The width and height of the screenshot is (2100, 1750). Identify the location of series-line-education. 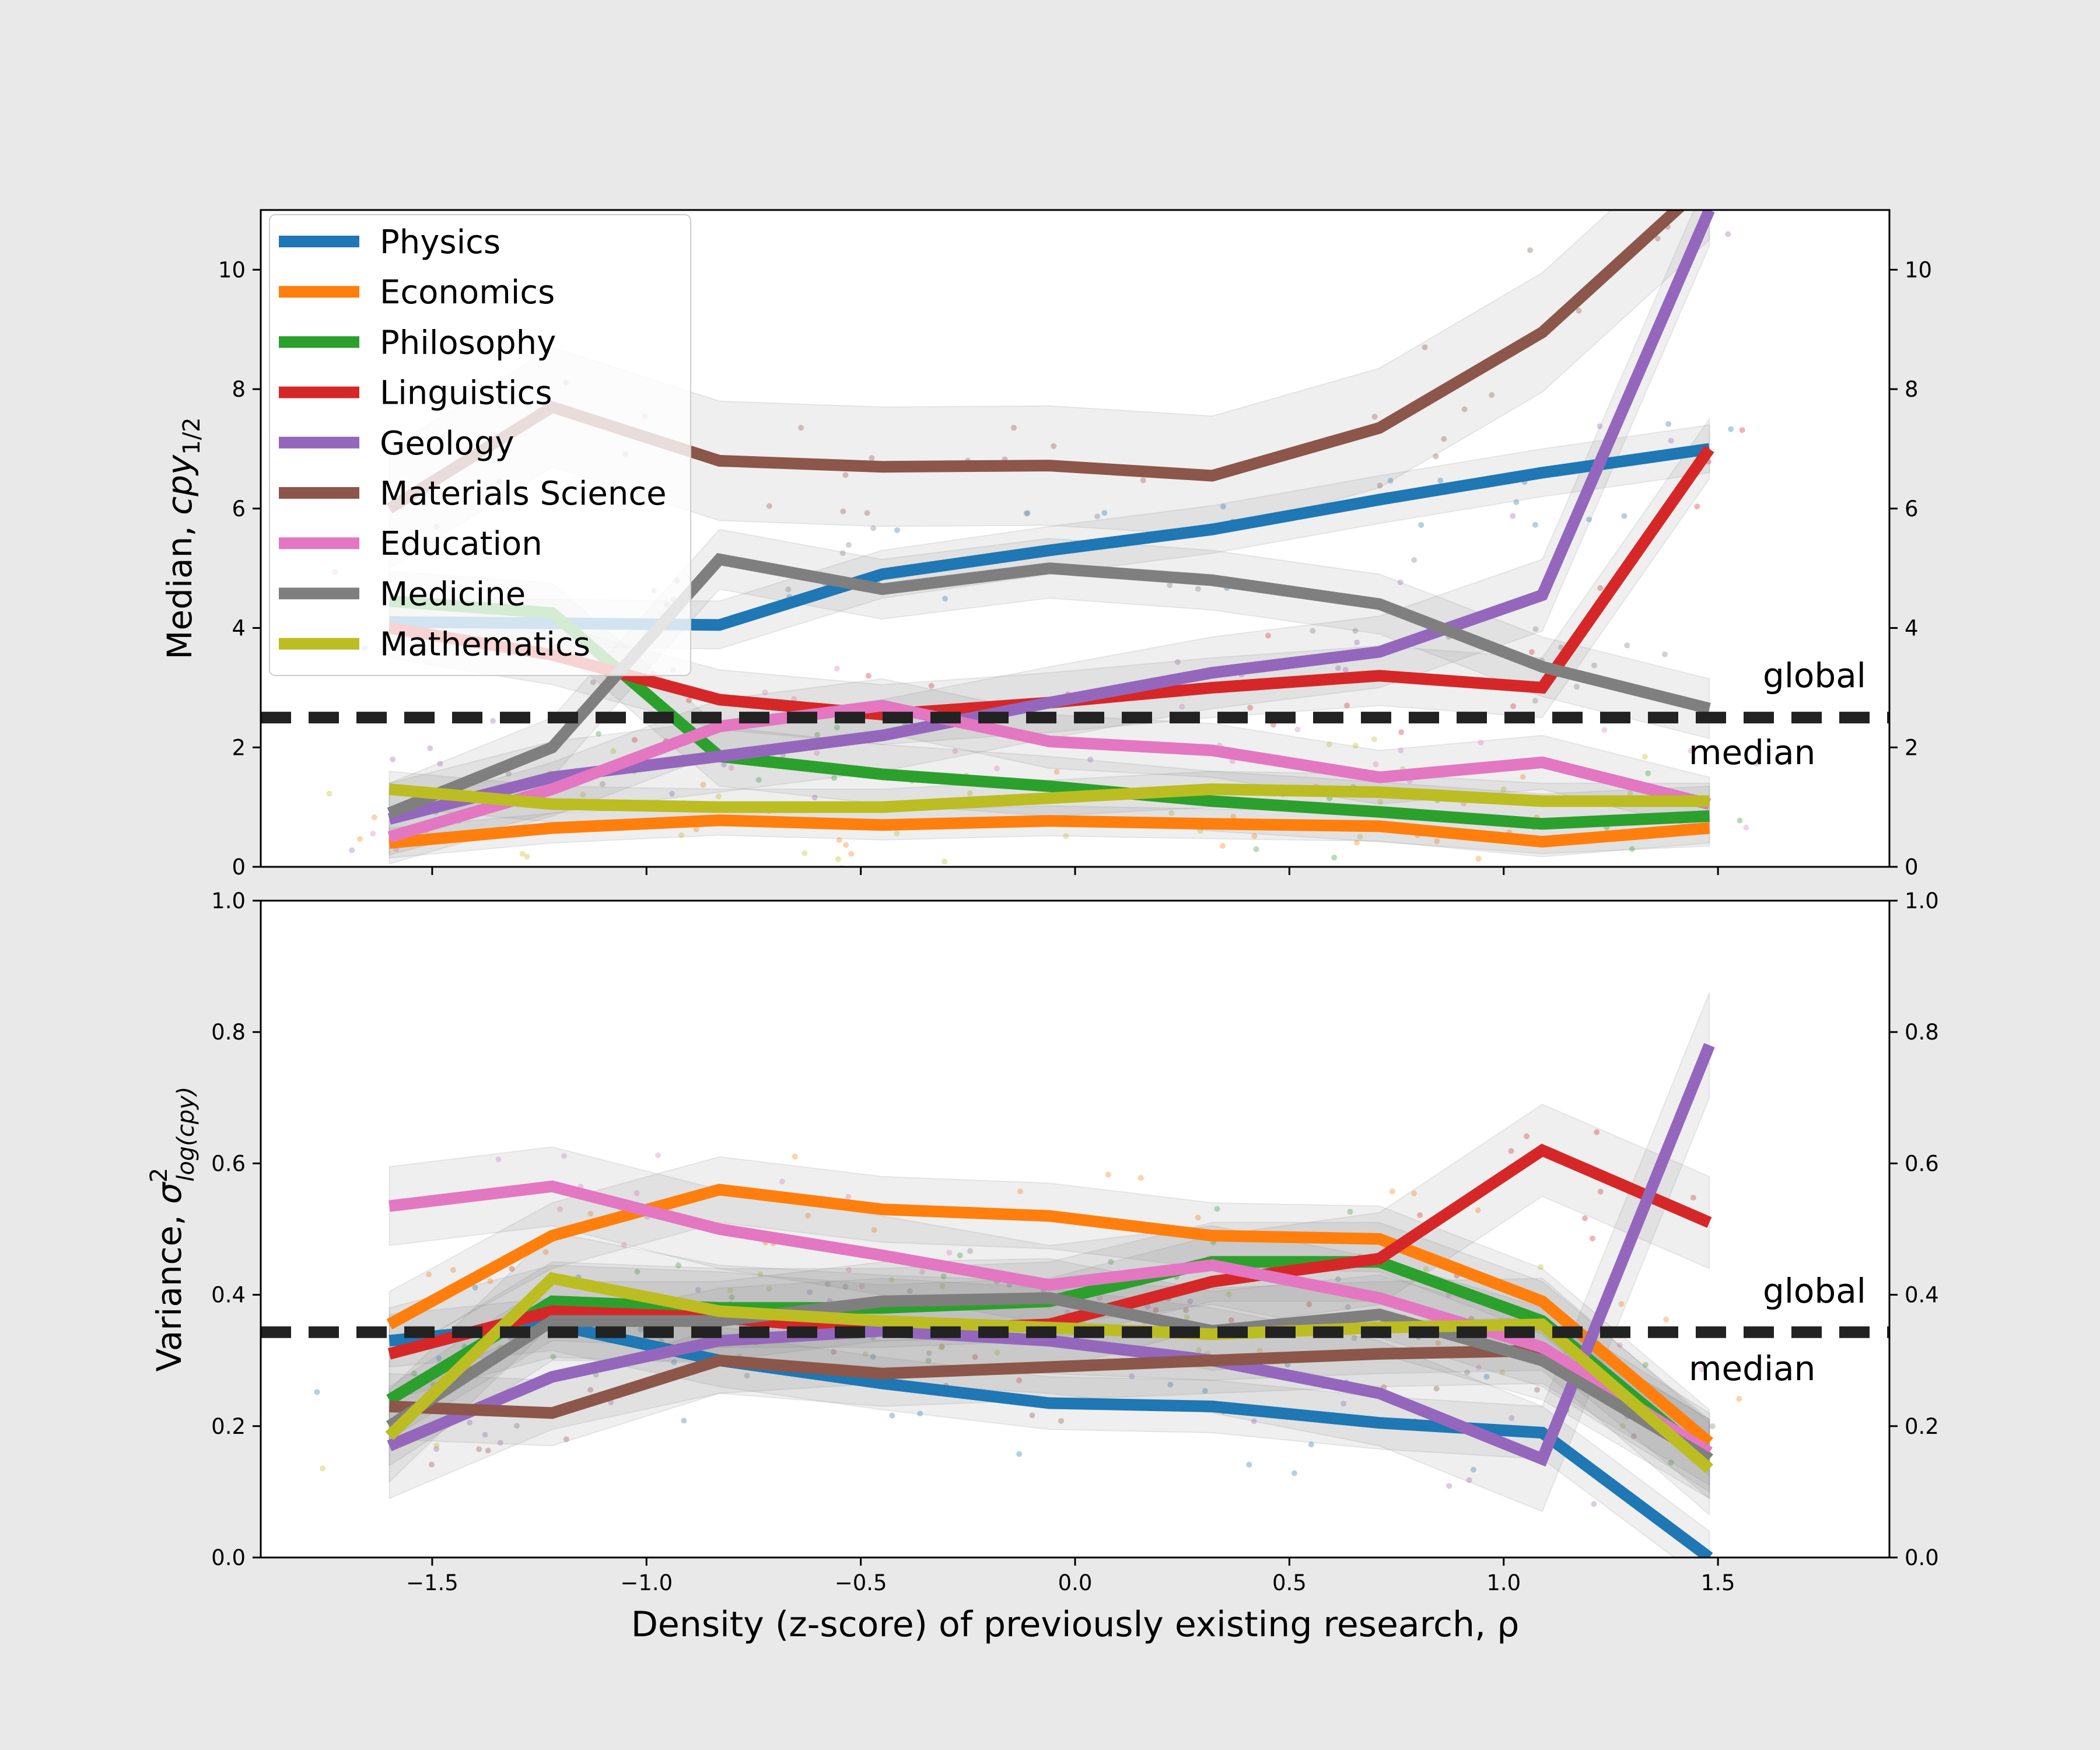
(1049, 771).